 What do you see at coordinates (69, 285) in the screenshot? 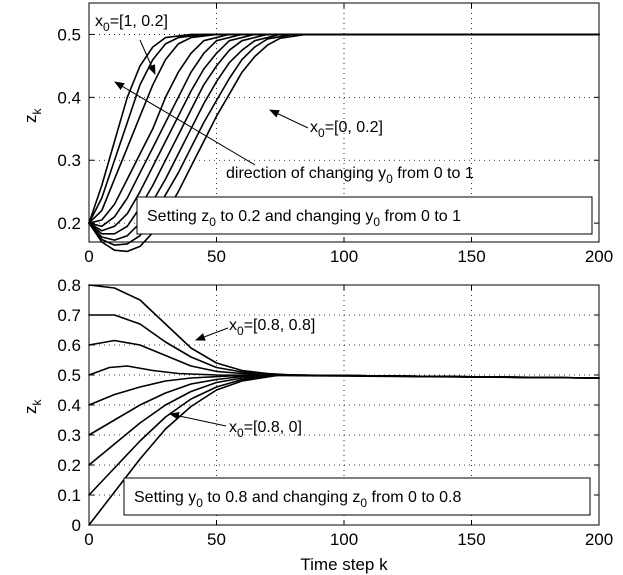
I see `bottom-ytick-label: 0.8` at bounding box center [69, 285].